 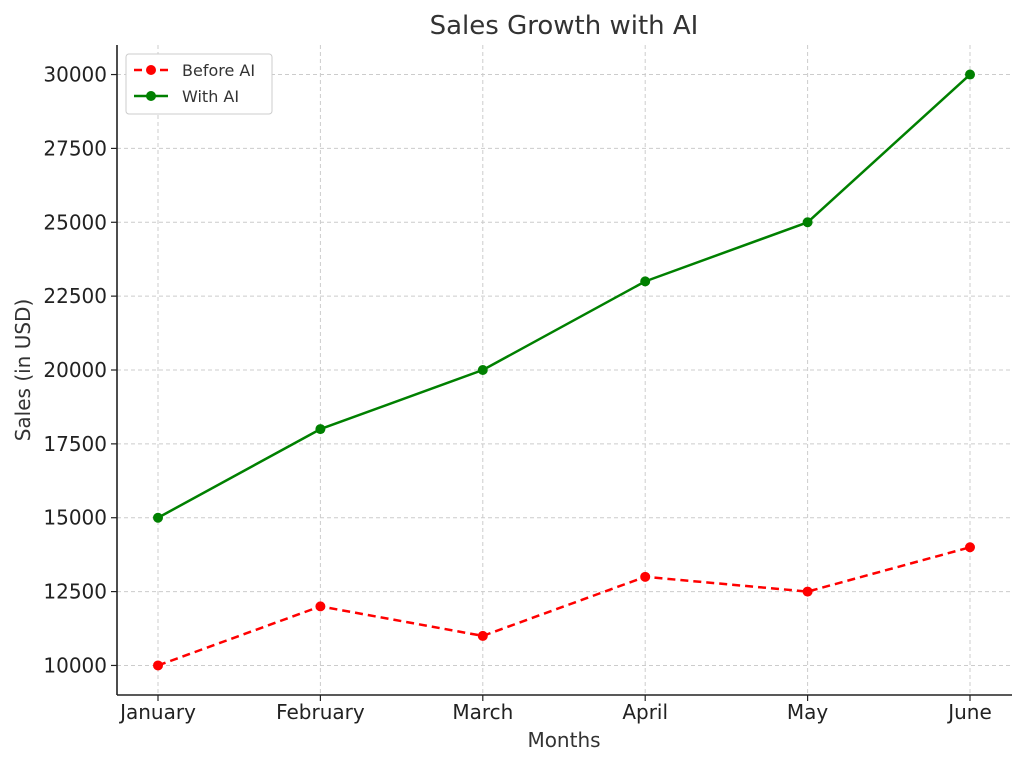 I want to click on x-tick-label: March, so click(x=482, y=712).